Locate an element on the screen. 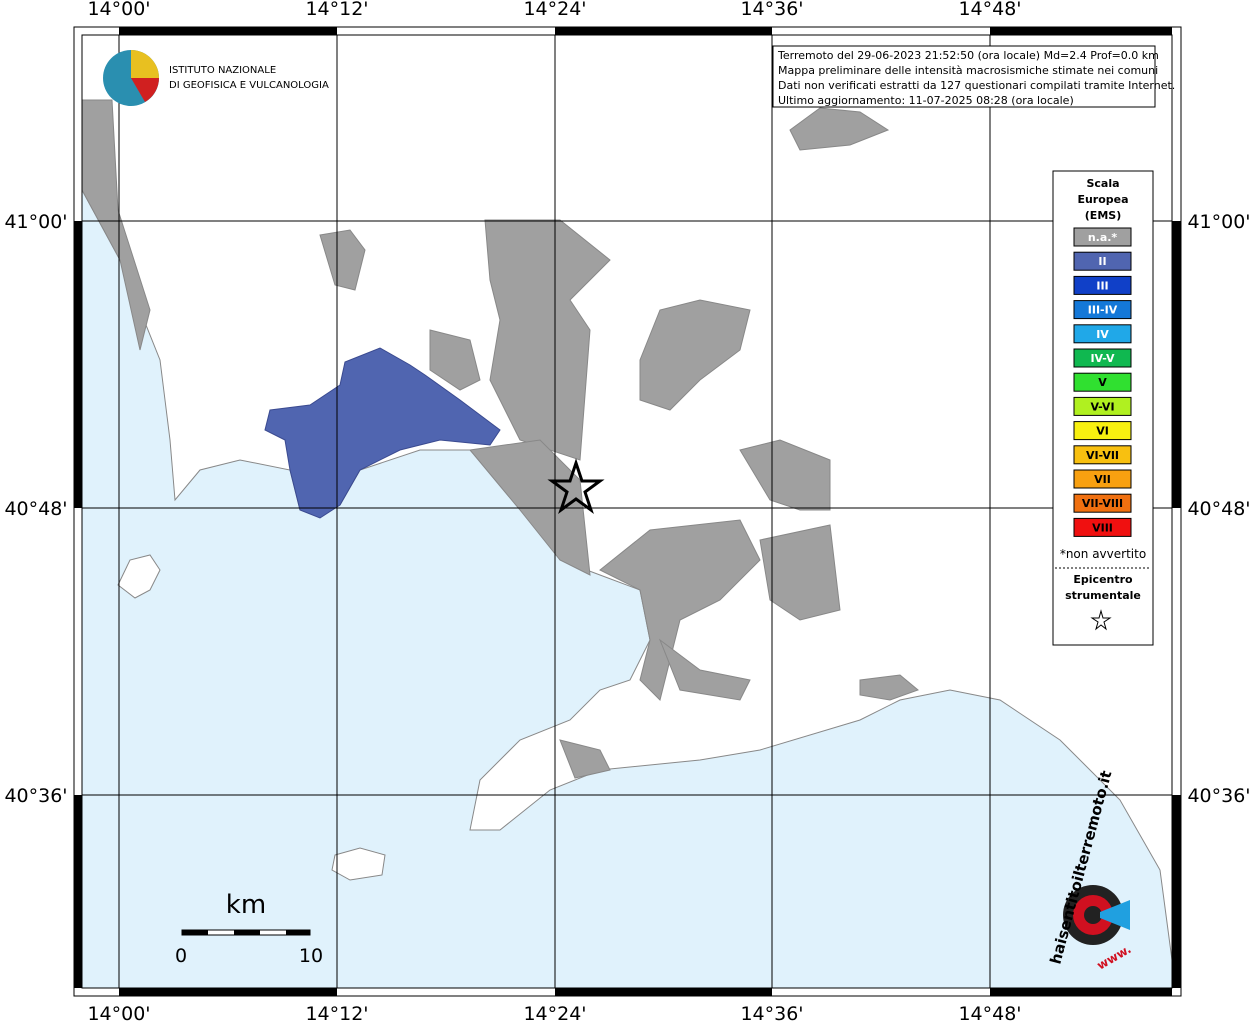  legend-label: VII-VIII is located at coordinates (1102, 503).